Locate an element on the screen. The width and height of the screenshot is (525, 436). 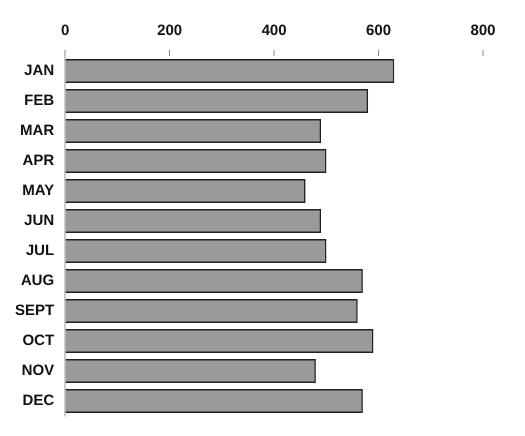
y-tick-label: MAY is located at coordinates (38, 191).